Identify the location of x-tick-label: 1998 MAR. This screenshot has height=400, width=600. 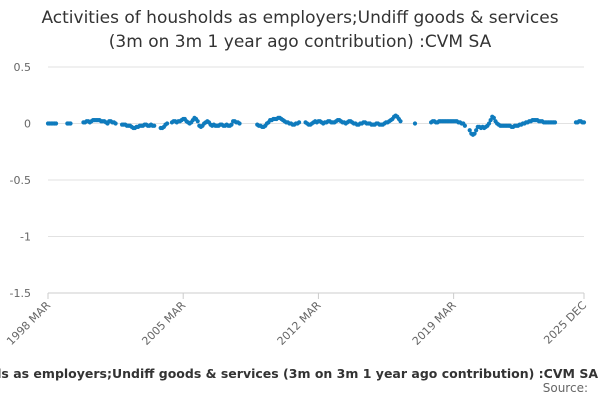
(28, 323).